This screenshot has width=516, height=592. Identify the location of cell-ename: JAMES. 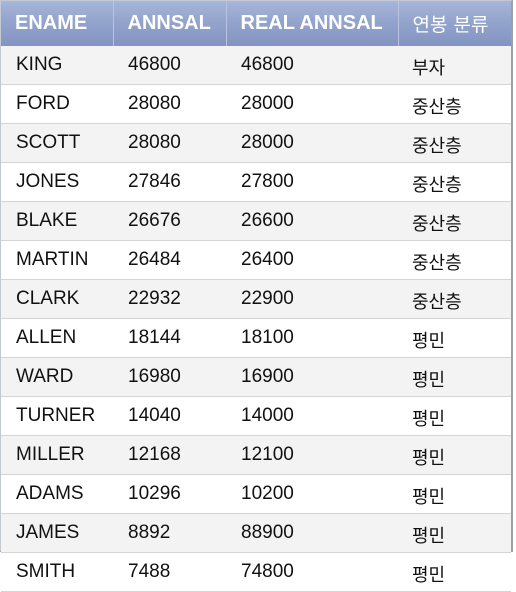
(57, 533).